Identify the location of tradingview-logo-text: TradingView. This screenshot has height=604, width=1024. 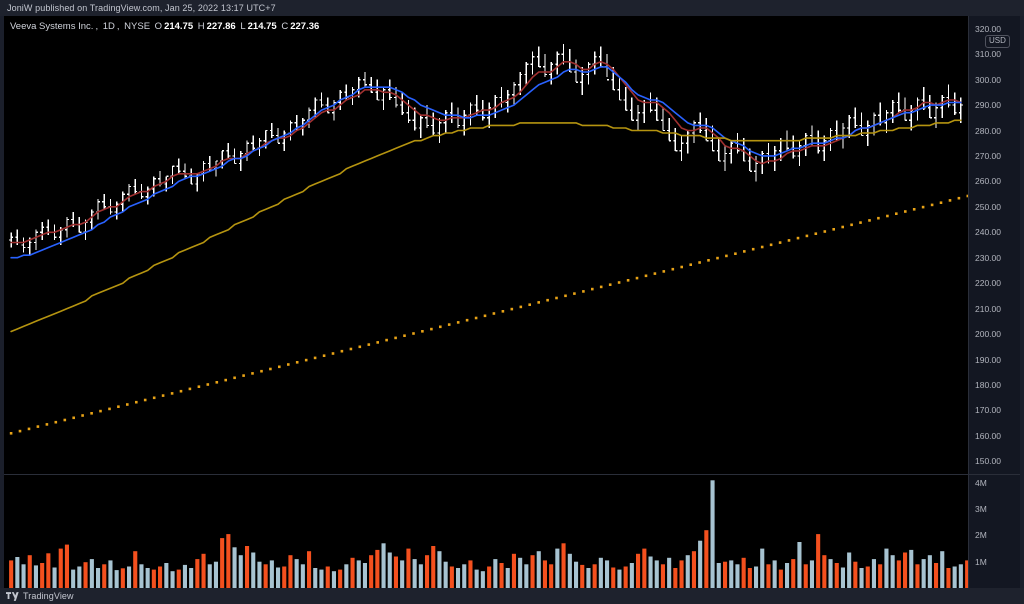
(48, 596).